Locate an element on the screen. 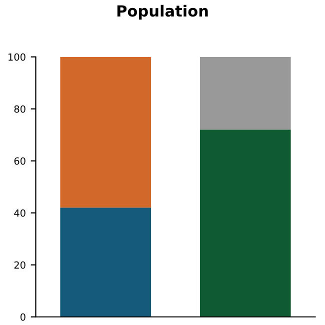 This screenshot has height=325, width=325. y-tick-label: 40 is located at coordinates (20, 213).